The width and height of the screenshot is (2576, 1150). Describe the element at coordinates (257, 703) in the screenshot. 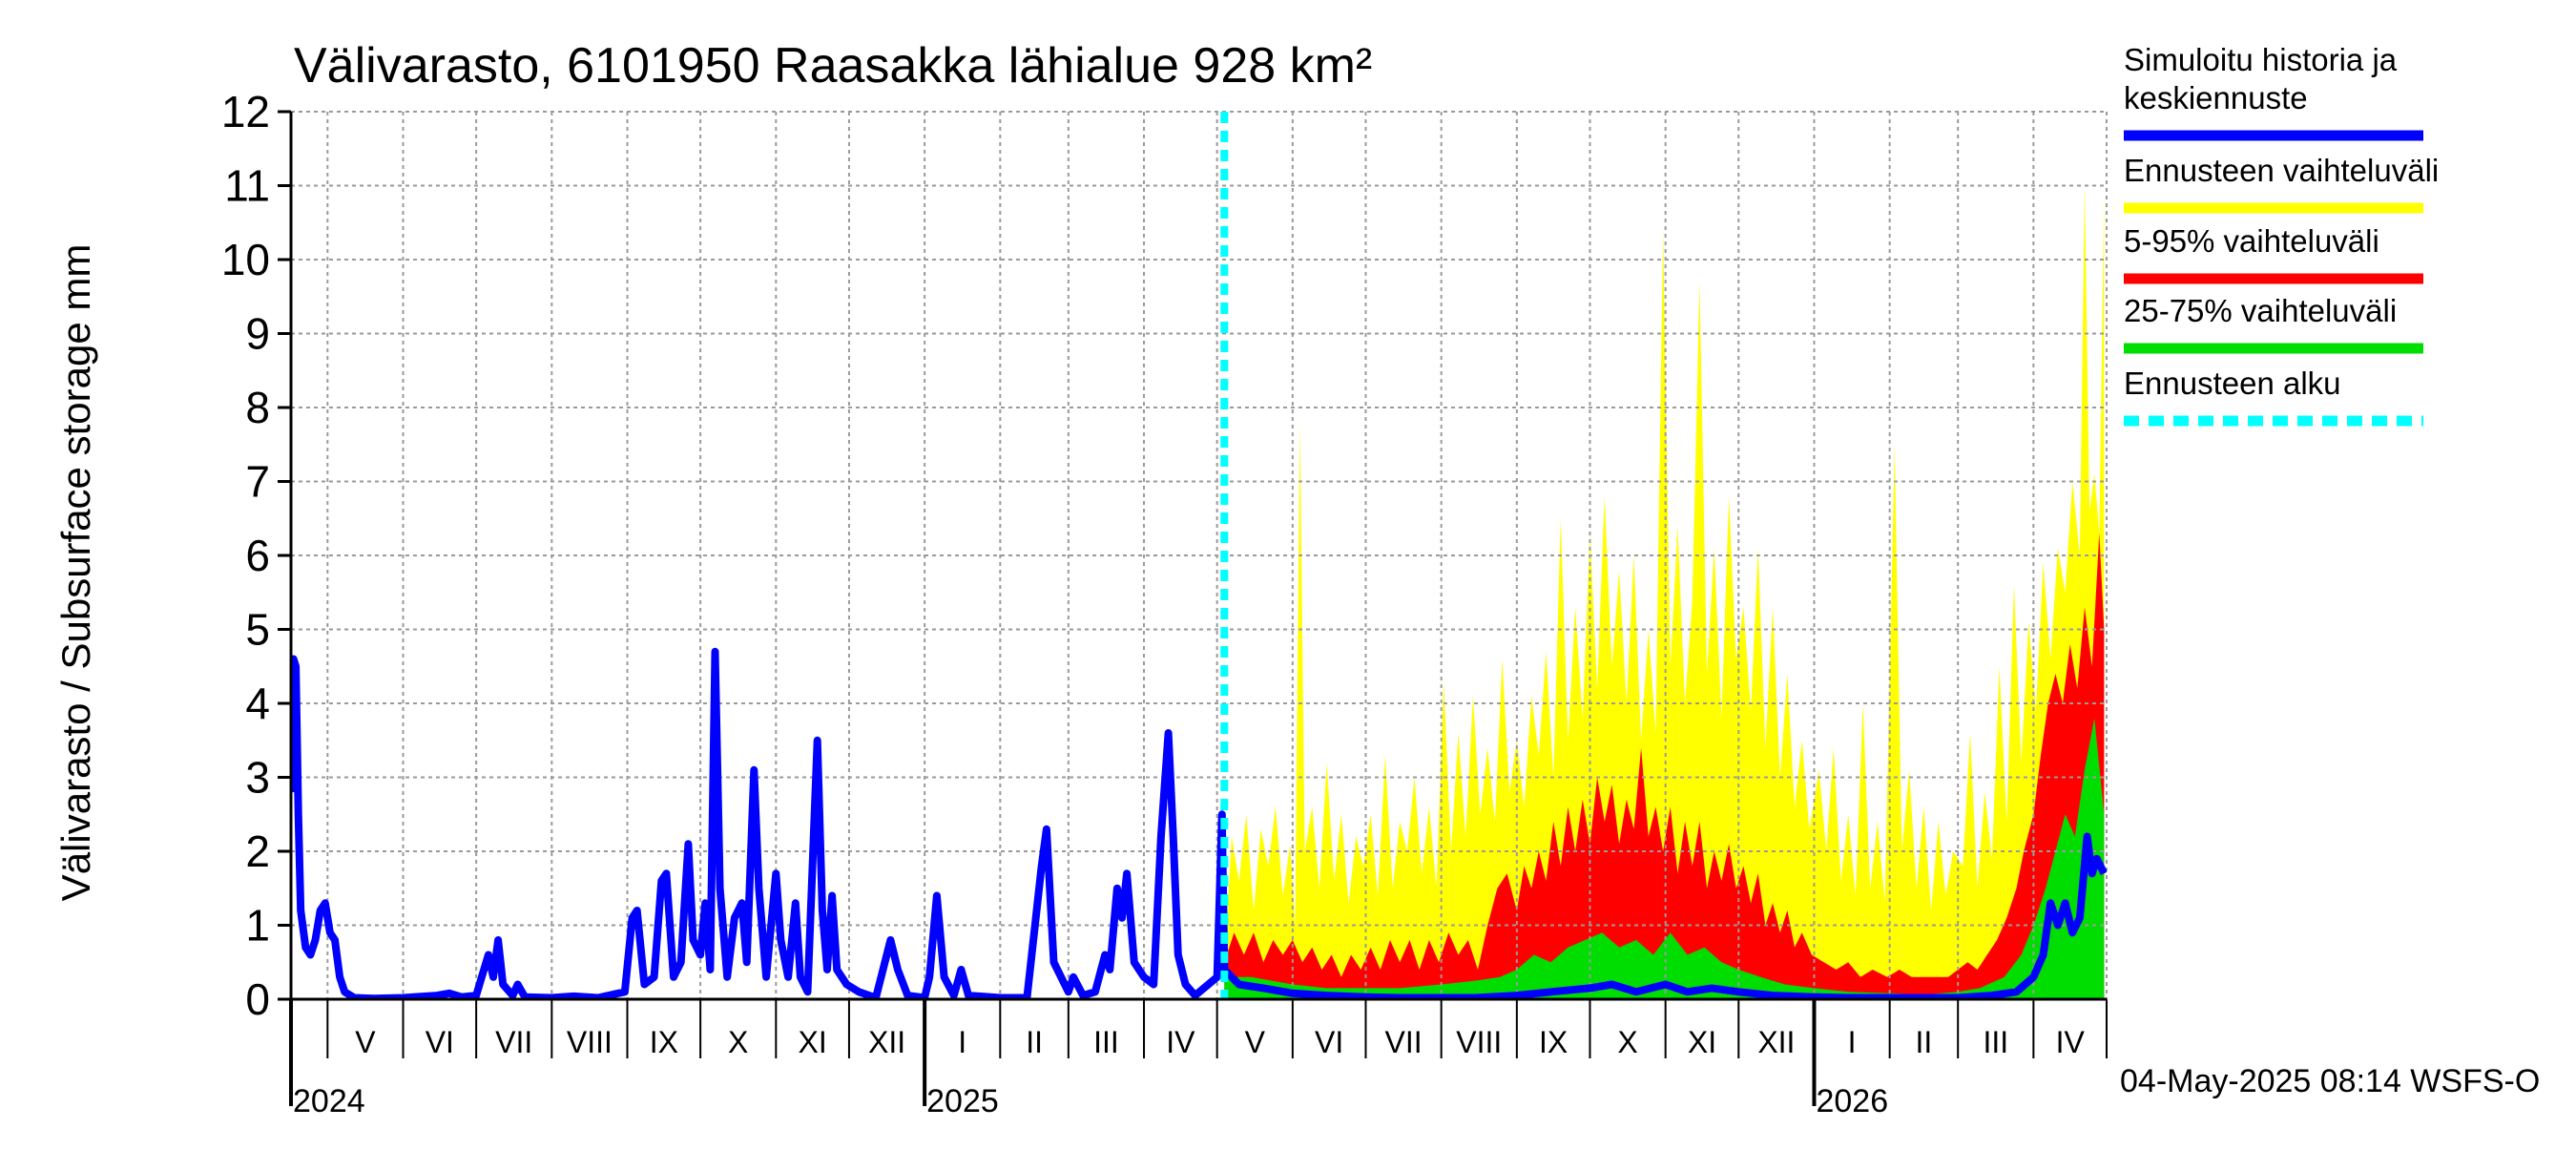

I see `y-tick-label: 4` at that location.